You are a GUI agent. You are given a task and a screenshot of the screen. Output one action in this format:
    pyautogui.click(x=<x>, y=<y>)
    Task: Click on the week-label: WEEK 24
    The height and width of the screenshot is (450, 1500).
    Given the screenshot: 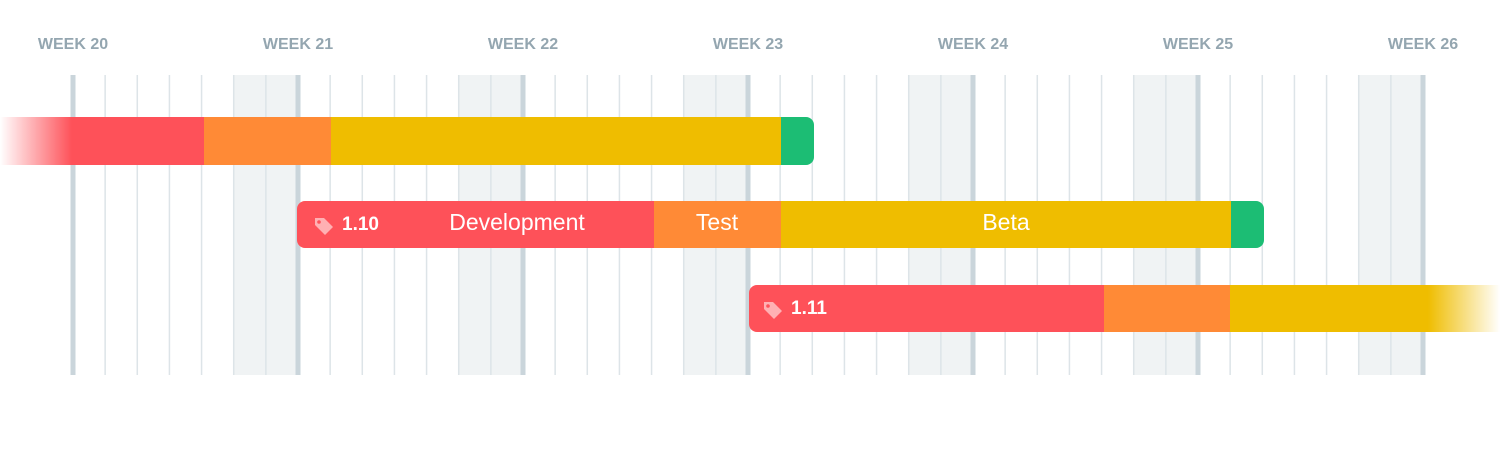 What is the action you would take?
    pyautogui.click(x=973, y=44)
    